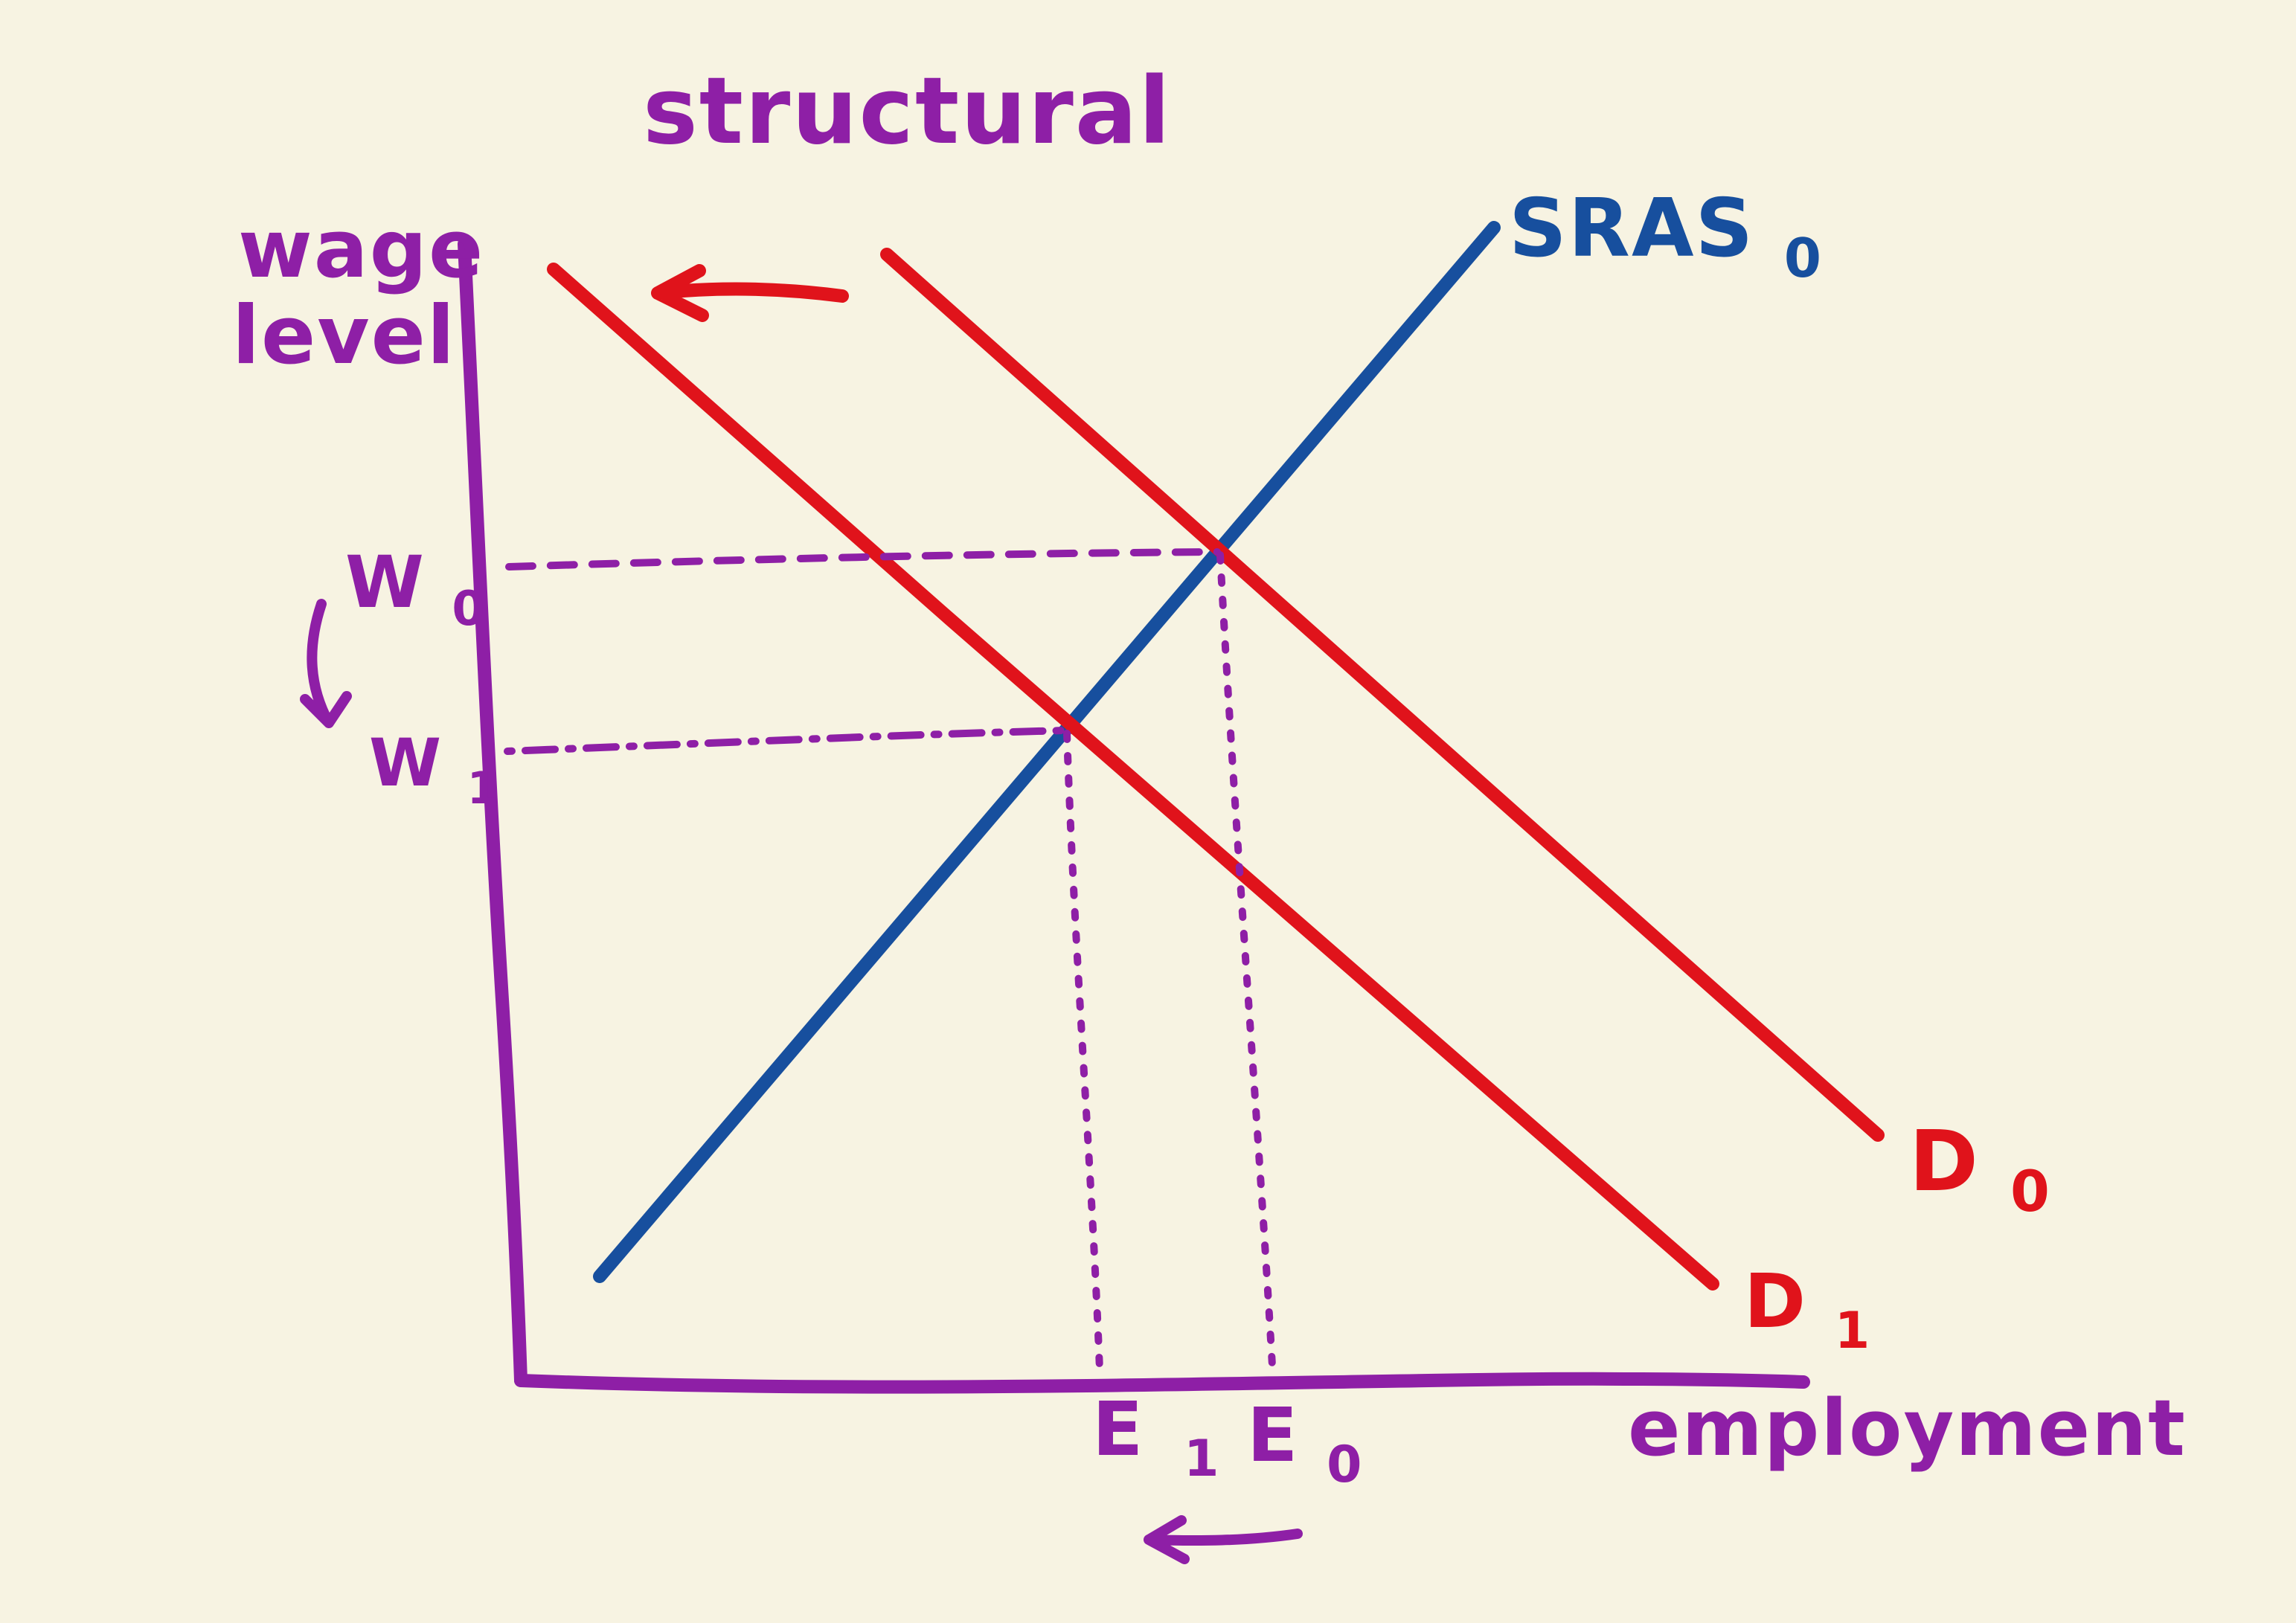  I want to click on sras-curve-label: SRAS 0, so click(1666, 235).